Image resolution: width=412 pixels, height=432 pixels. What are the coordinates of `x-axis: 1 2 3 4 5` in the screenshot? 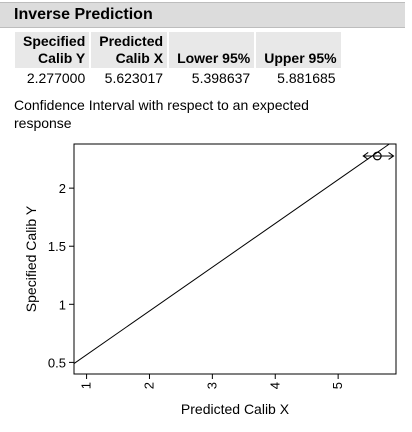 It's located at (212, 381).